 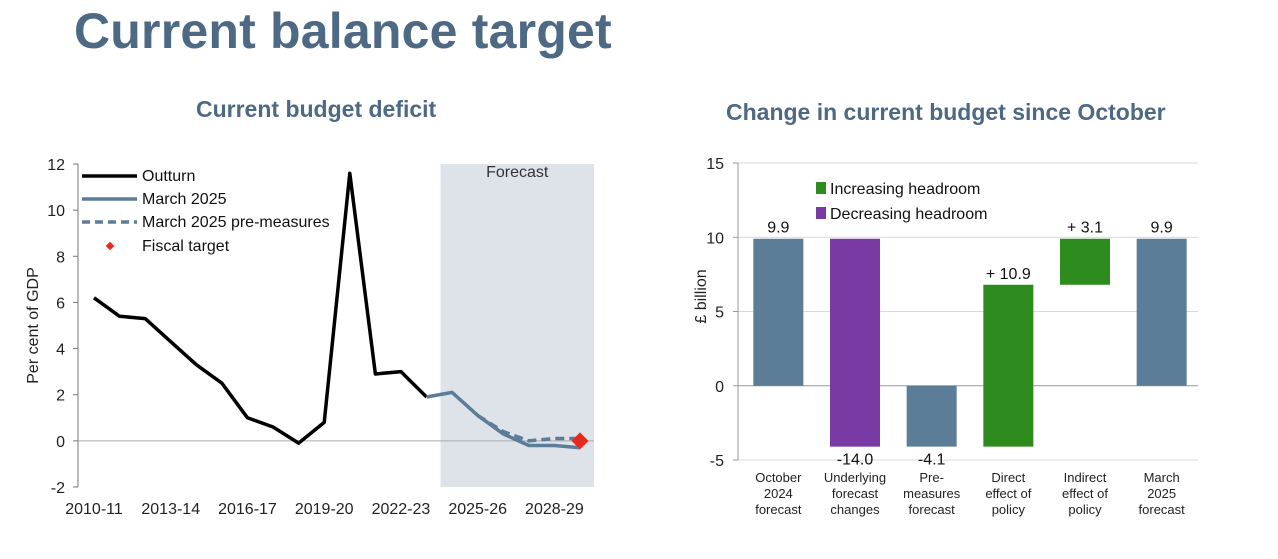 What do you see at coordinates (517, 325) in the screenshot?
I see `forecast-region` at bounding box center [517, 325].